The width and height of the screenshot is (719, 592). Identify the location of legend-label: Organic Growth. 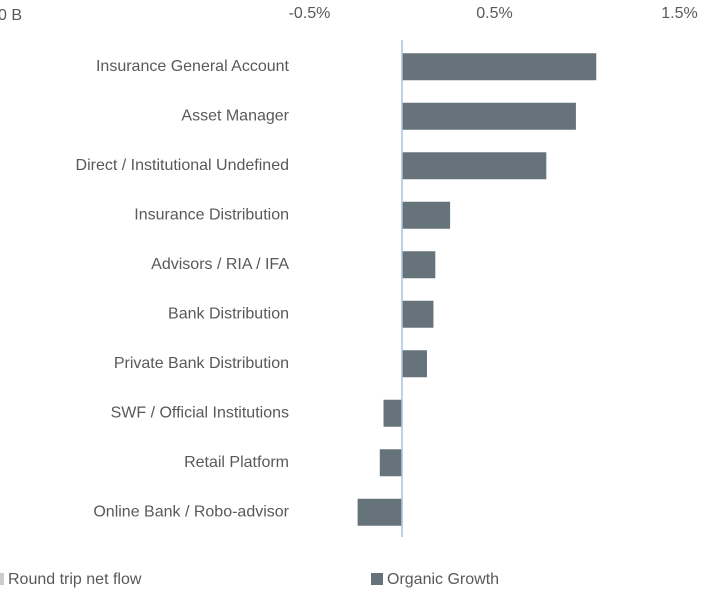
(443, 579).